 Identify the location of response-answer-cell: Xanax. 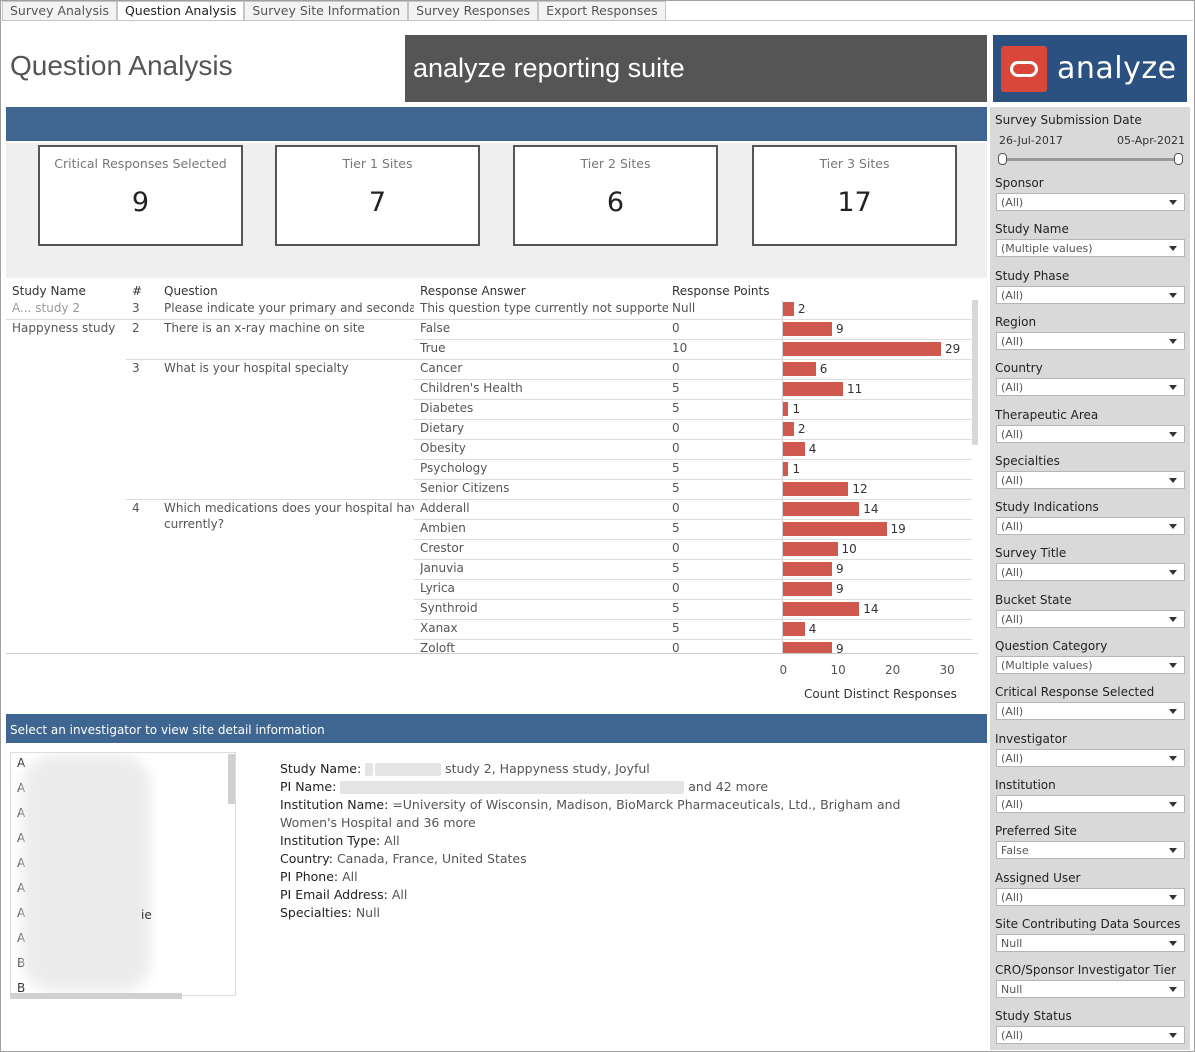
(439, 628).